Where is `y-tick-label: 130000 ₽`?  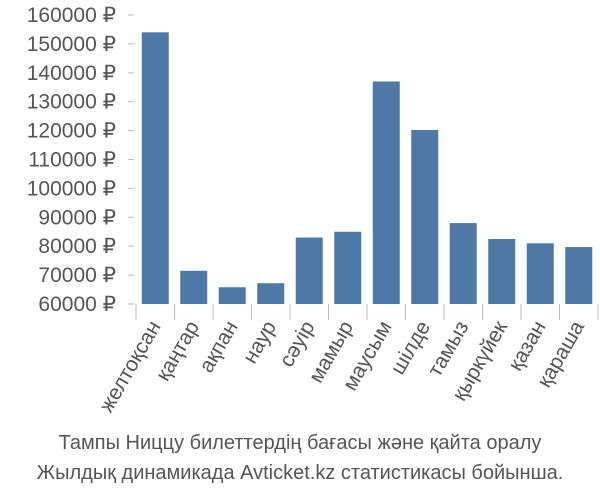
y-tick-label: 130000 ₽ is located at coordinates (71, 102).